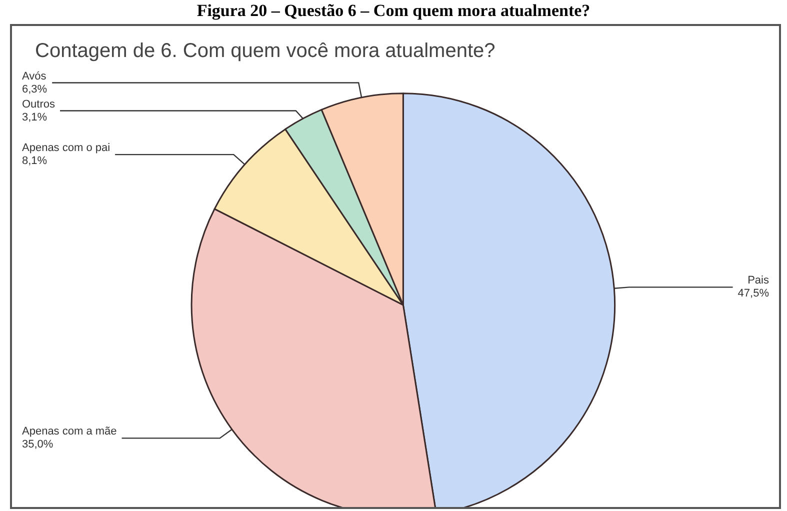 The height and width of the screenshot is (511, 787). I want to click on chart-subtitle: Contagem de 6. Com quem você mora atualmente?, so click(265, 51).